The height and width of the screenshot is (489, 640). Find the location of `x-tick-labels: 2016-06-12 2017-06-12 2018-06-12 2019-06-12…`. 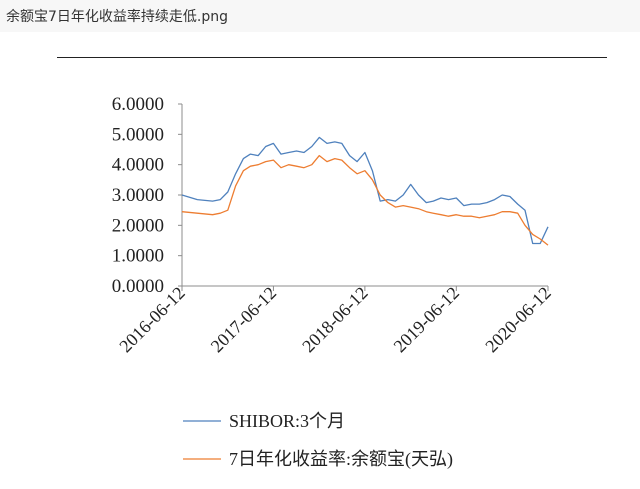

x-tick-labels: 2016-06-12 2017-06-12 2018-06-12 2019-06-12… is located at coordinates (335, 320).